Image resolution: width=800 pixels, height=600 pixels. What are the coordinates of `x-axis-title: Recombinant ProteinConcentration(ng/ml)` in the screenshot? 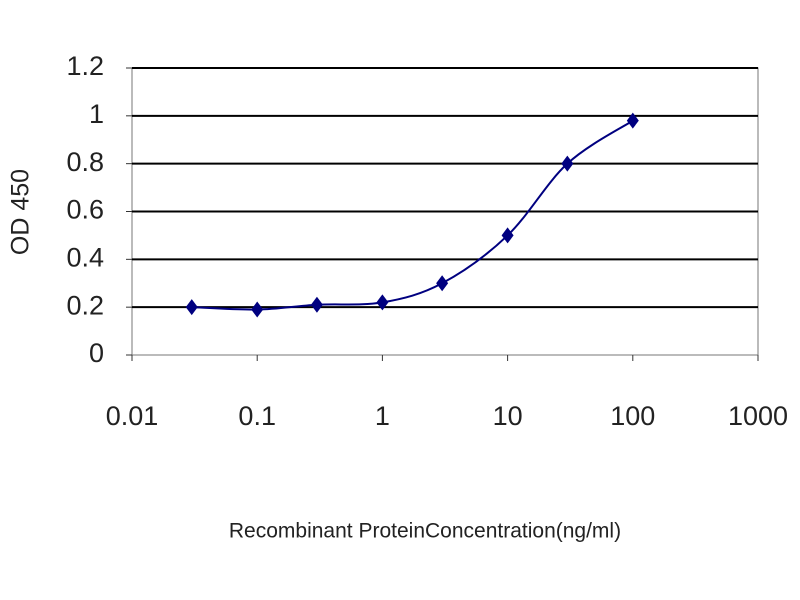 It's located at (425, 531).